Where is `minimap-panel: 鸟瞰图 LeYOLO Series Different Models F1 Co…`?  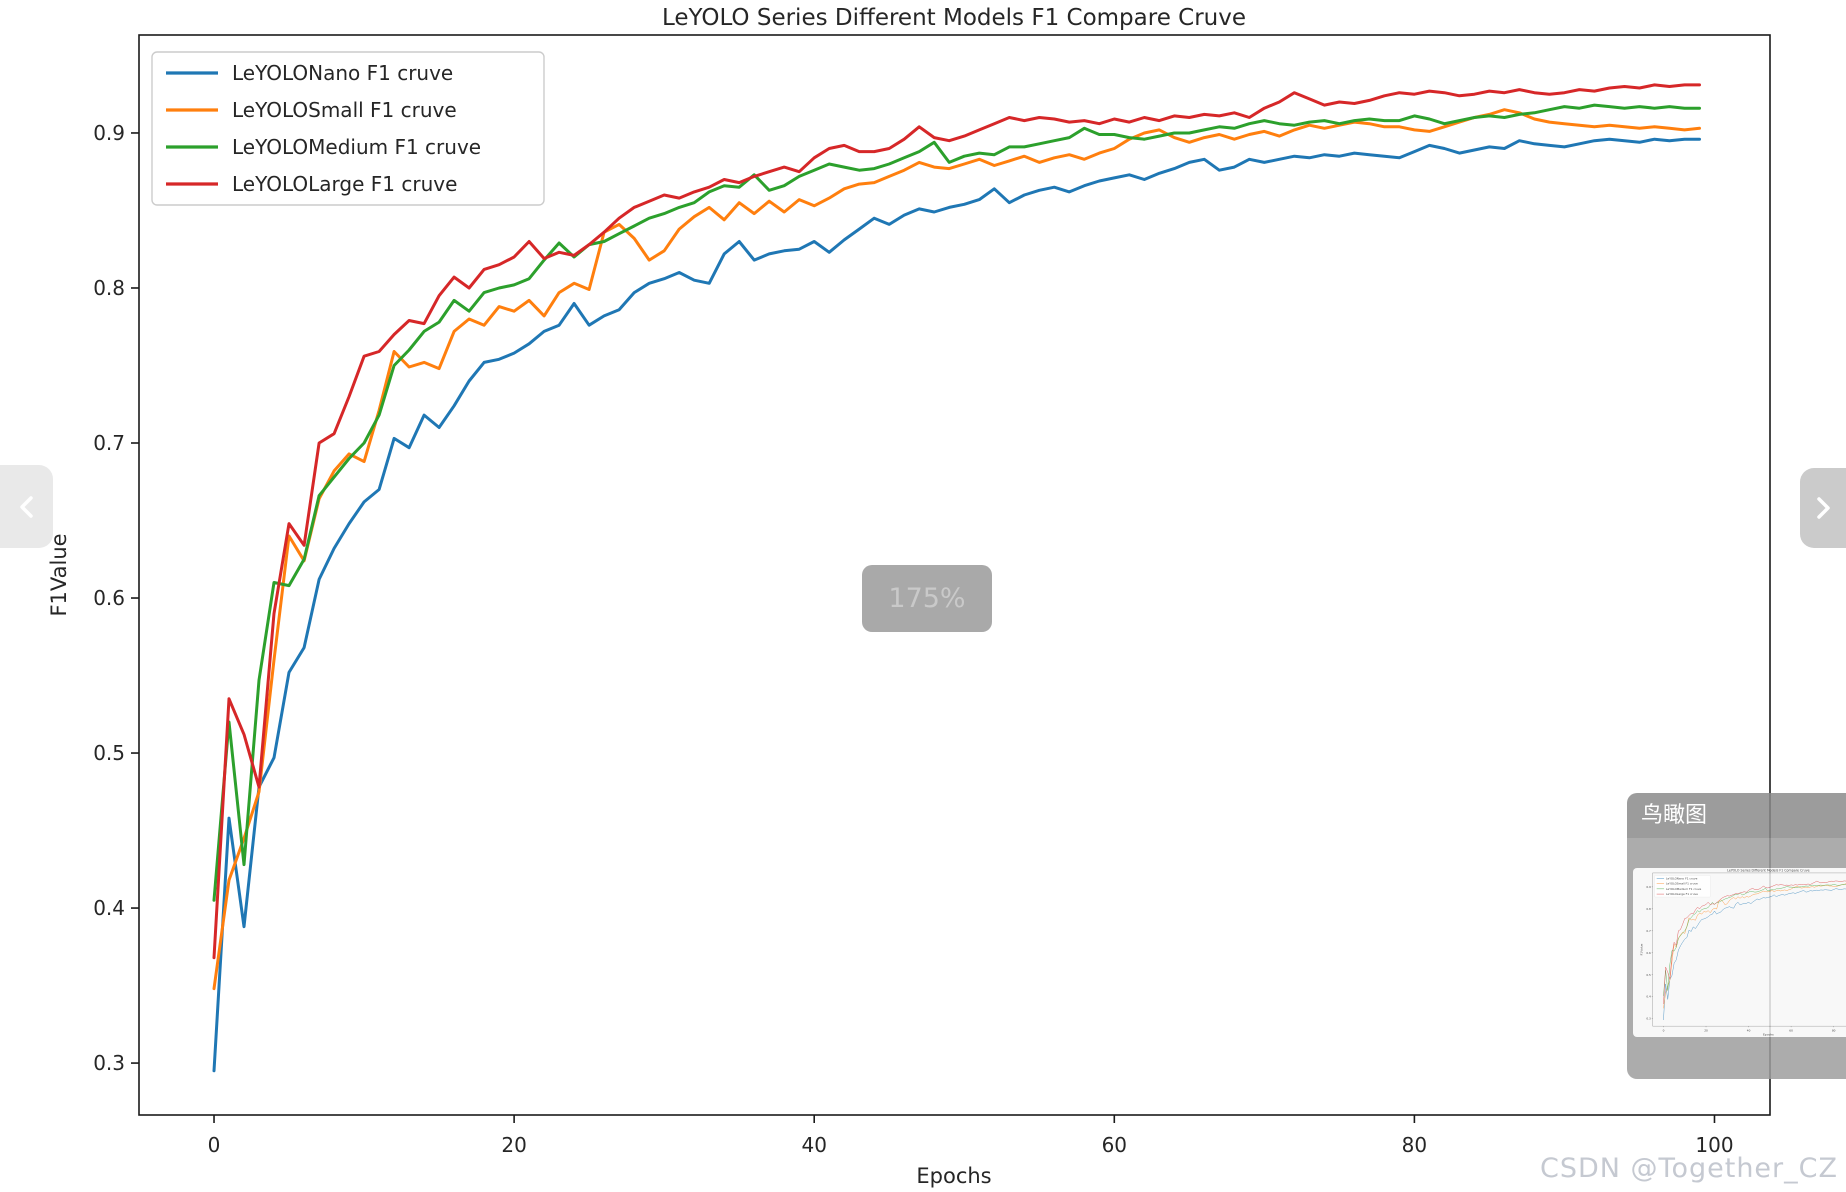 minimap-panel: 鸟瞰图 LeYOLO Series Different Models F1 Co… is located at coordinates (1736, 936).